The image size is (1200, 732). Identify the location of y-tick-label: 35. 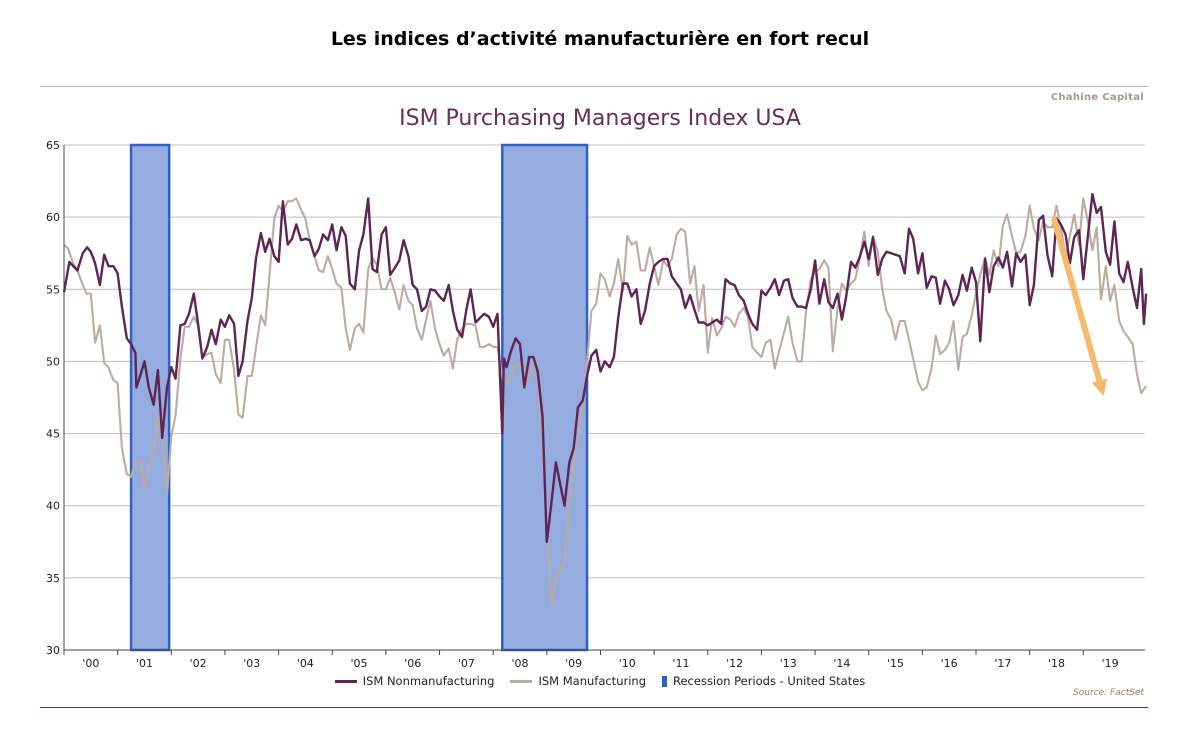
(53, 578).